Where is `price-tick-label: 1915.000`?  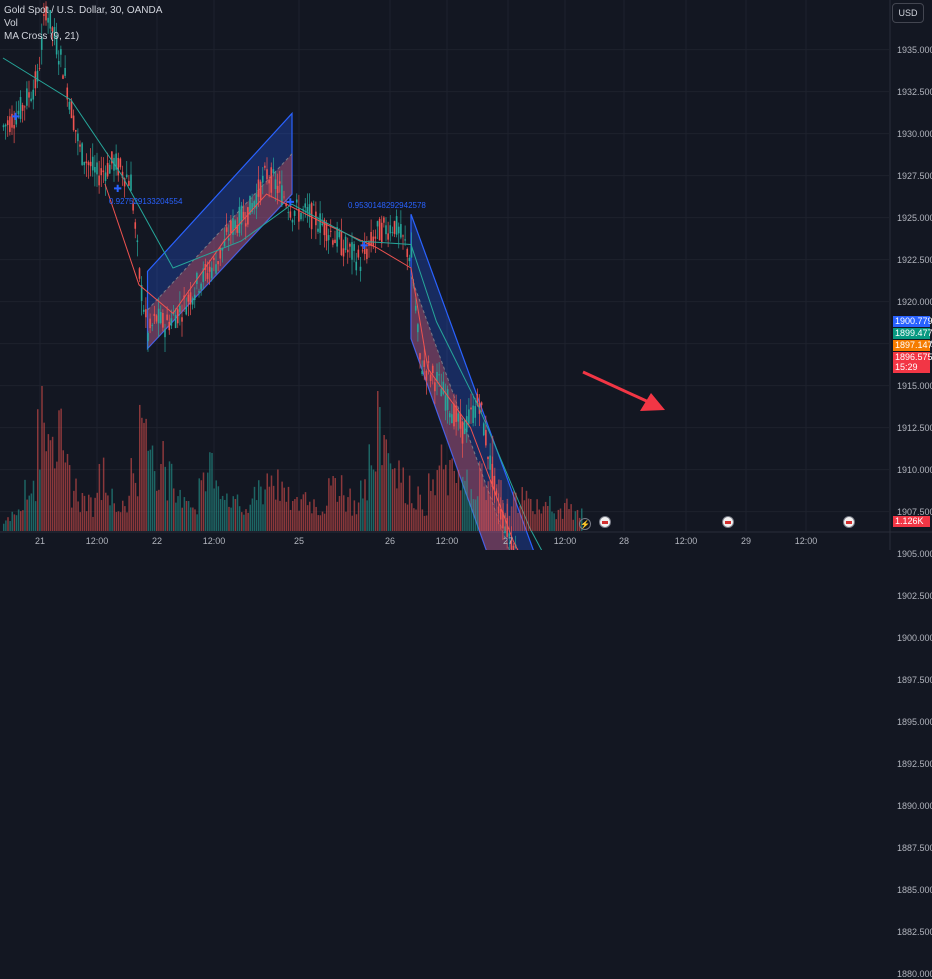 price-tick-label: 1915.000 is located at coordinates (914, 385).